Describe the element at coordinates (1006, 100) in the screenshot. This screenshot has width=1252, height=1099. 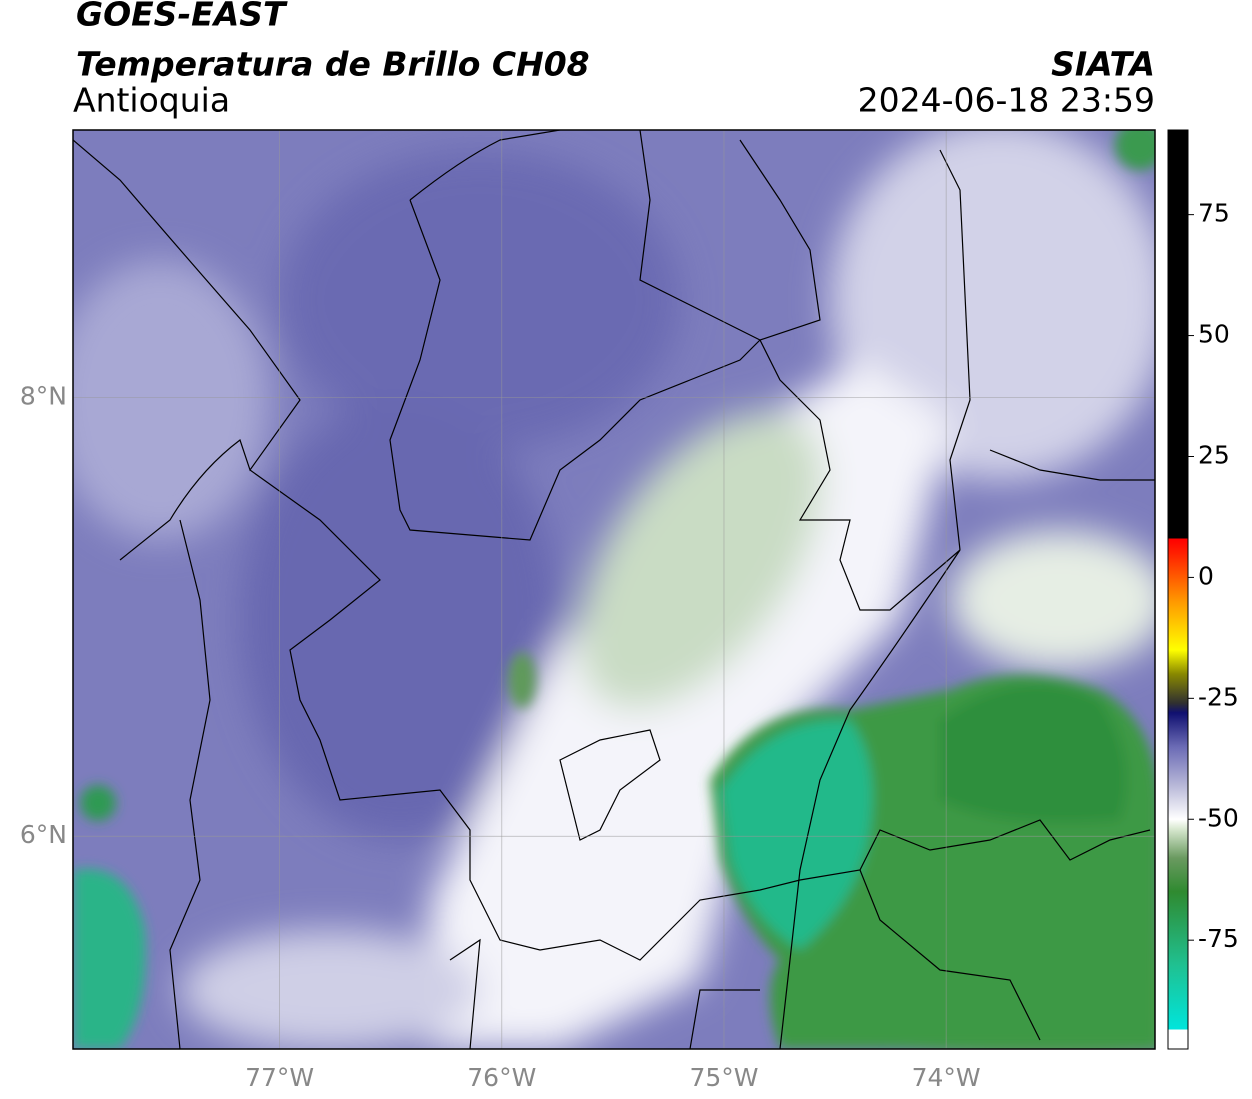
I see `timestamp: 2024-06-18 23:59` at that location.